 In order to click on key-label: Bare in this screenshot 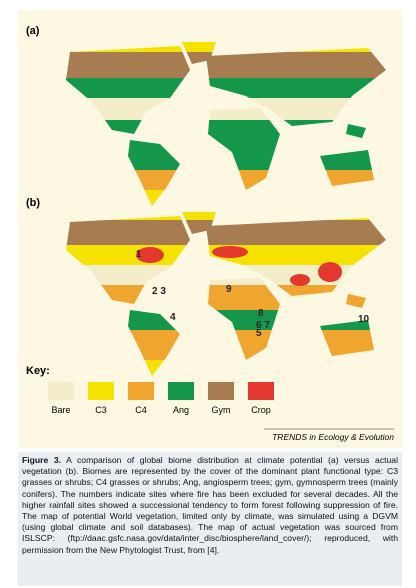, I will do `click(60, 410)`.